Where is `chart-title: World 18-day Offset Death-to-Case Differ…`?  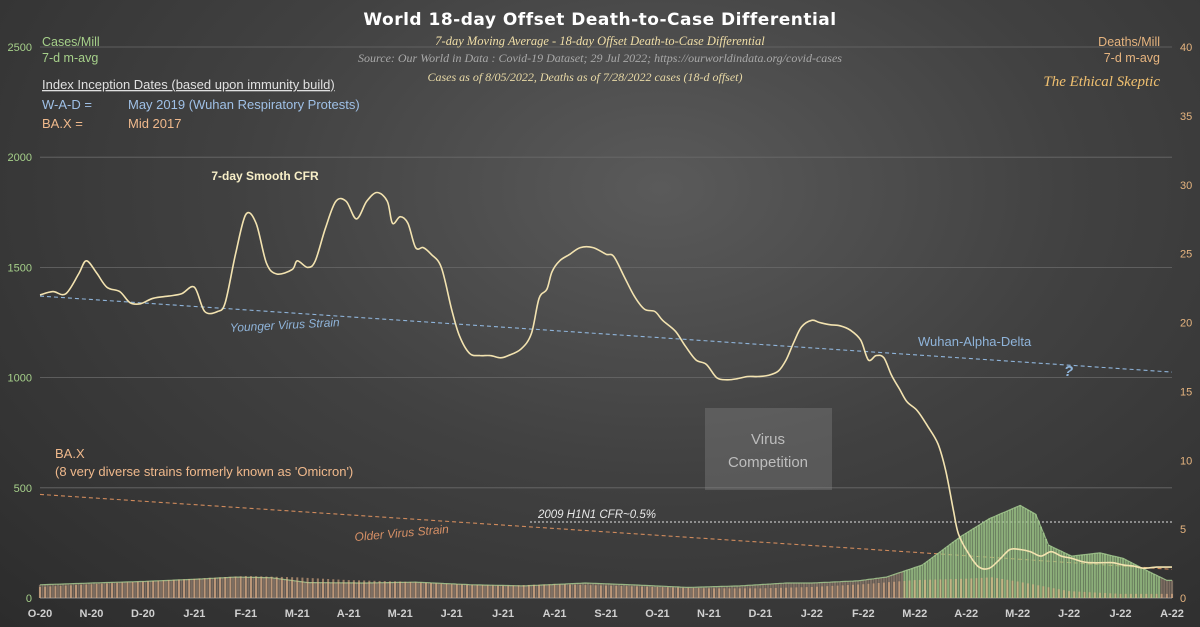 chart-title: World 18-day Offset Death-to-Case Differ… is located at coordinates (599, 20).